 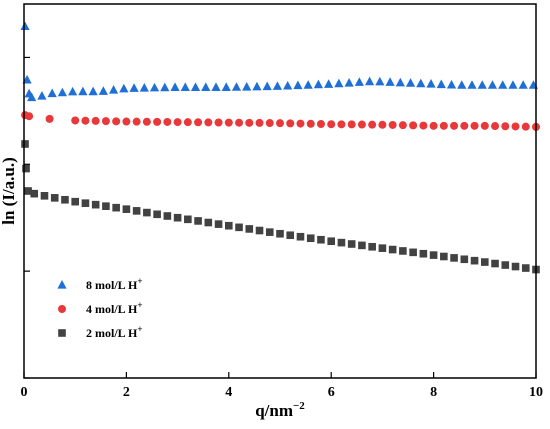 What do you see at coordinates (536, 392) in the screenshot?
I see `x-tick-label-5: 10` at bounding box center [536, 392].